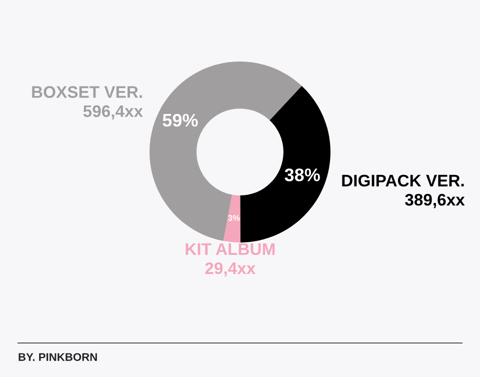 The image size is (480, 377). I want to click on slice-label: DIGIPACK VER., so click(403, 180).